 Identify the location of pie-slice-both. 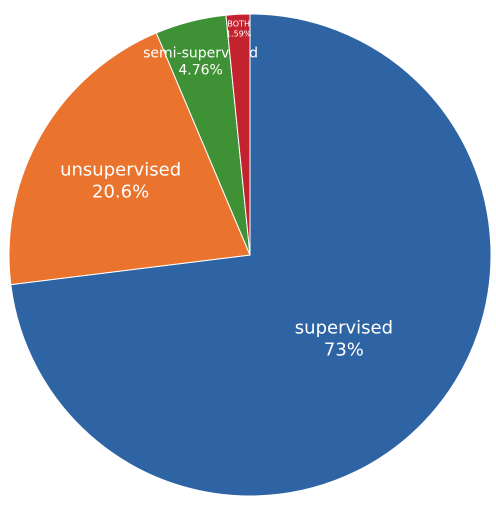
(238, 134).